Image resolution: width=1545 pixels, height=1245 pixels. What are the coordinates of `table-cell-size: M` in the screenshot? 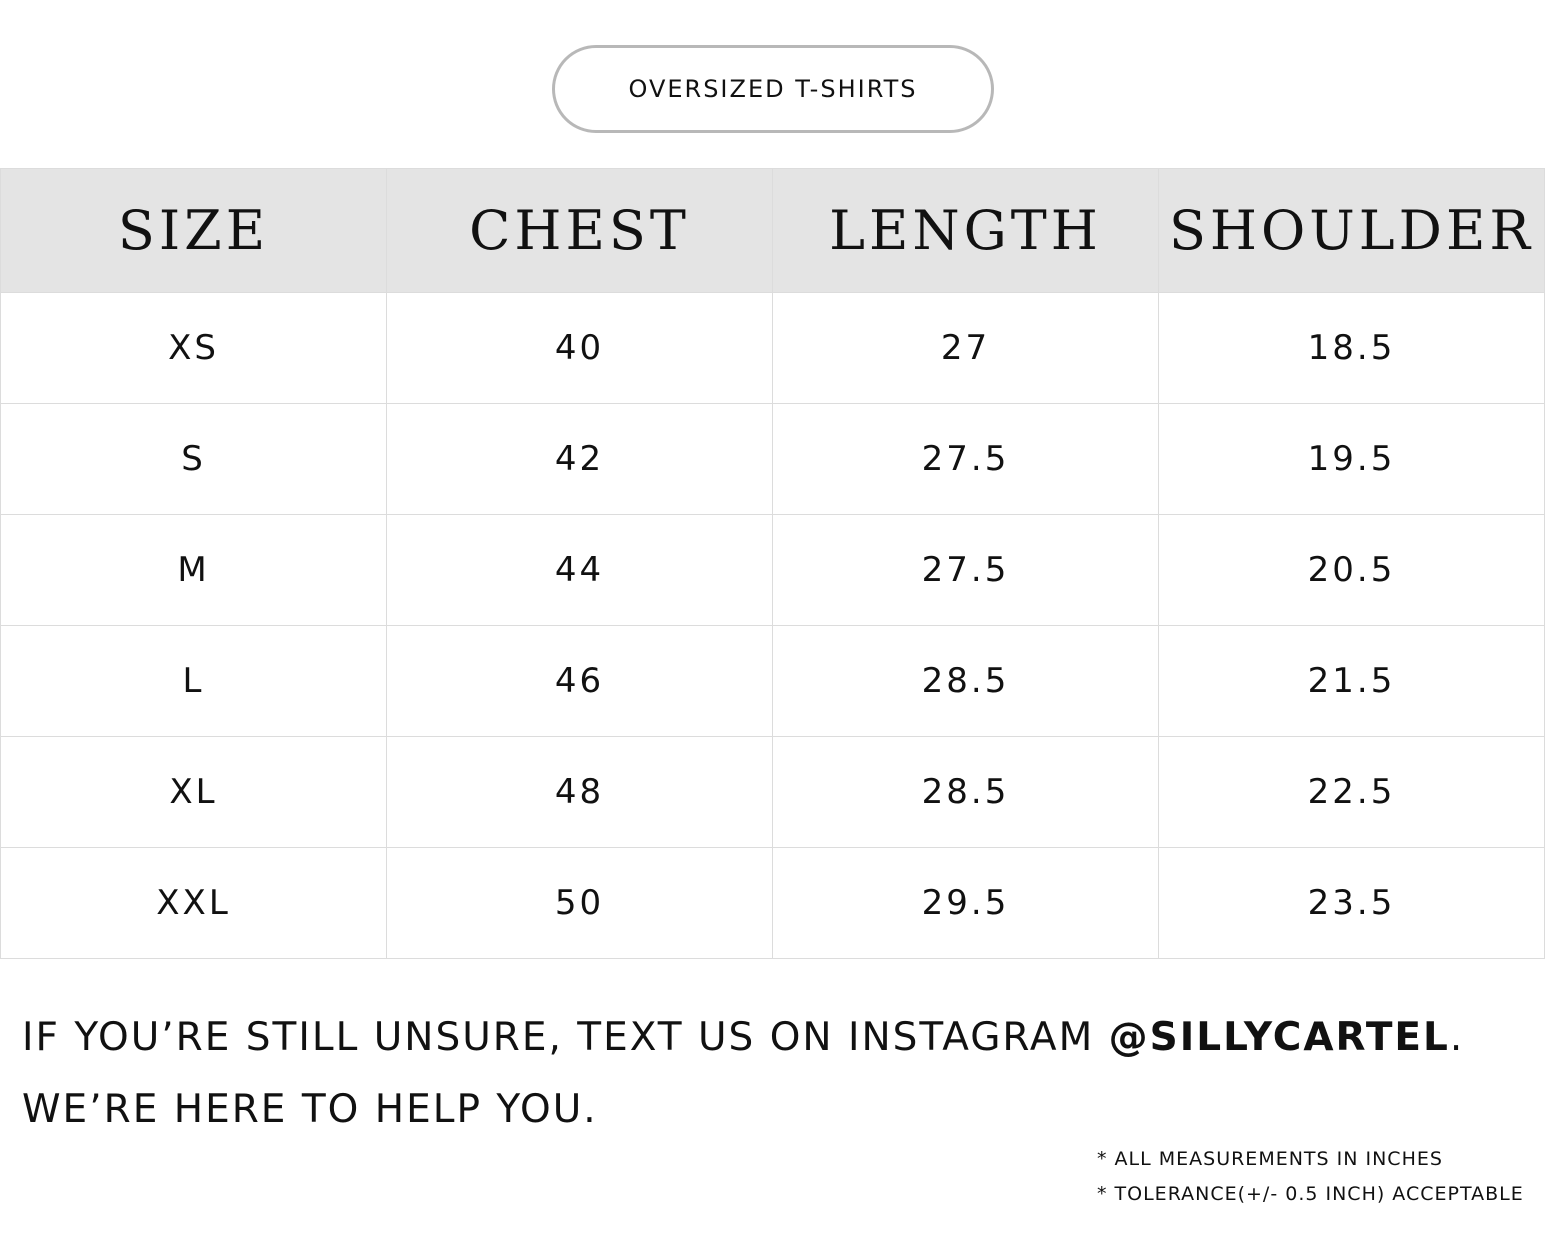 It's located at (193, 570).